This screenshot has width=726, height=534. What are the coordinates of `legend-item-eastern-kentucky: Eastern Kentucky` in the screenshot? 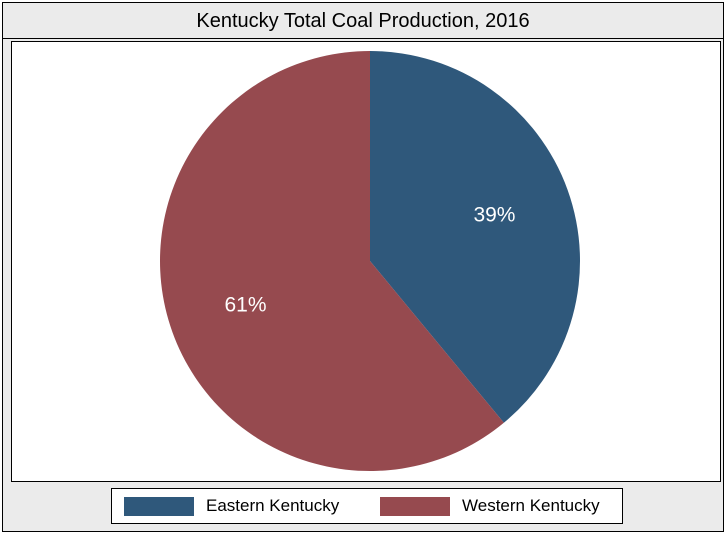 It's located at (231, 506).